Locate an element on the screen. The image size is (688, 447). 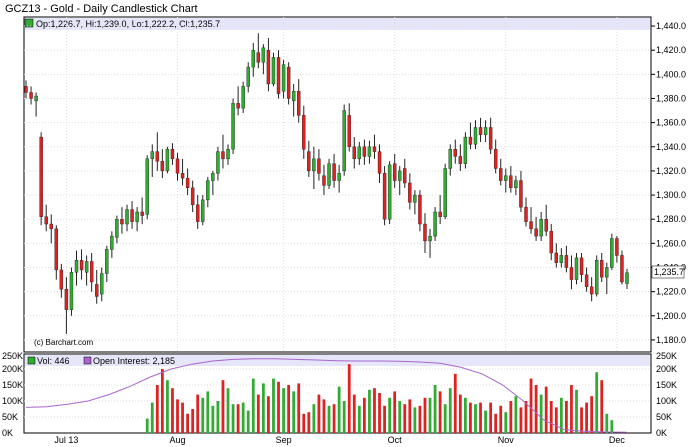
last-price-label: 1,235.7 is located at coordinates (669, 272).